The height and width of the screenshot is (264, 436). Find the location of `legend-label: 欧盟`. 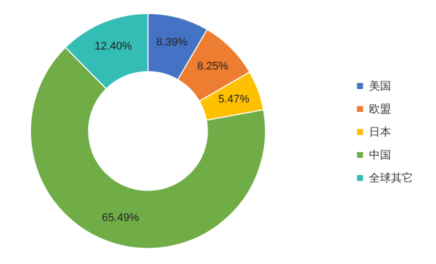

legend-label: 欧盟 is located at coordinates (380, 109).